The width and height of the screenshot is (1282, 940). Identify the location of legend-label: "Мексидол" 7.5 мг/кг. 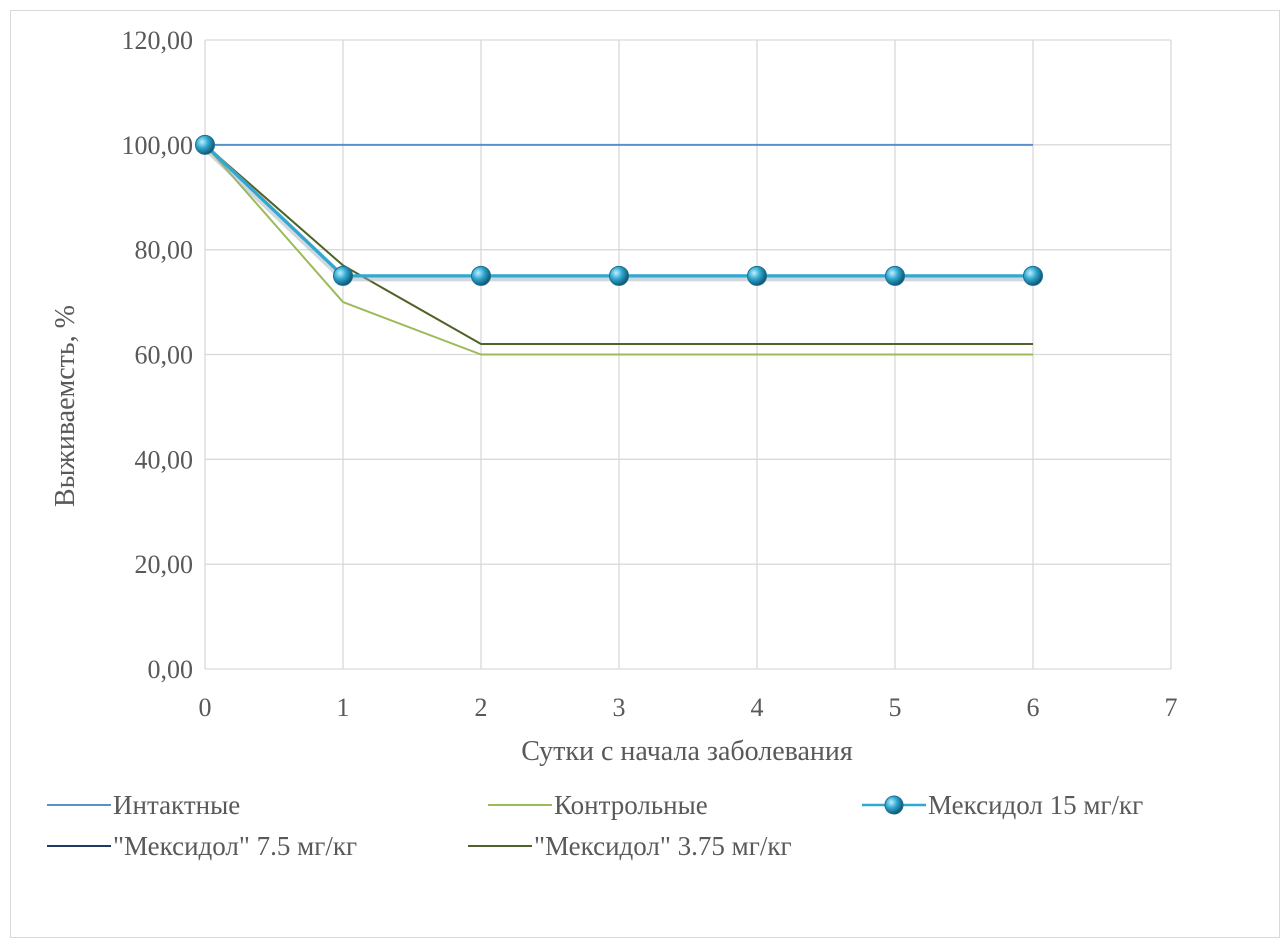
(235, 846).